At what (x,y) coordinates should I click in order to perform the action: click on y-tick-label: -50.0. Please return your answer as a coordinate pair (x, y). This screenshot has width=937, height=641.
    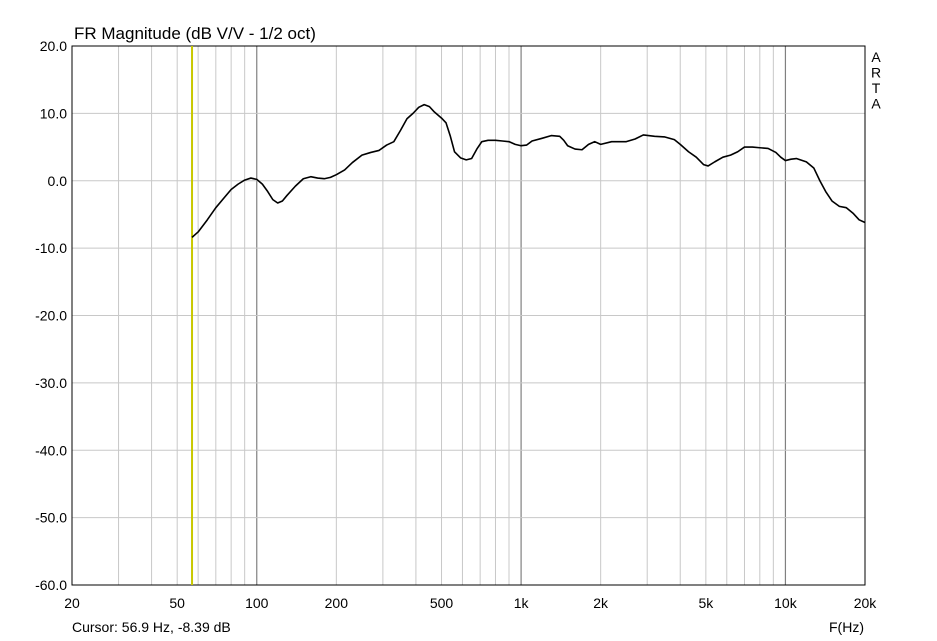
    Looking at the image, I should click on (51, 518).